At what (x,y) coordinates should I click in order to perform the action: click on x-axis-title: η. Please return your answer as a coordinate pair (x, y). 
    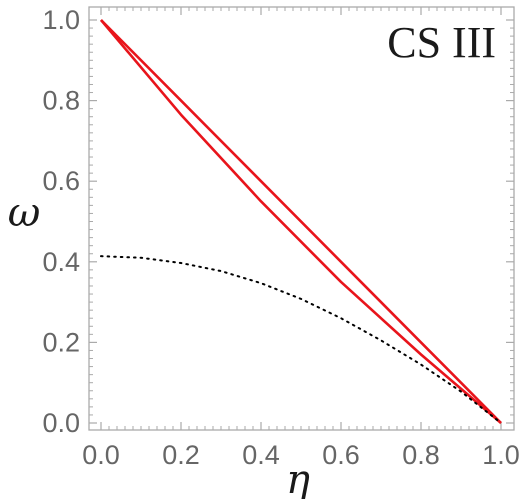
    Looking at the image, I should click on (298, 478).